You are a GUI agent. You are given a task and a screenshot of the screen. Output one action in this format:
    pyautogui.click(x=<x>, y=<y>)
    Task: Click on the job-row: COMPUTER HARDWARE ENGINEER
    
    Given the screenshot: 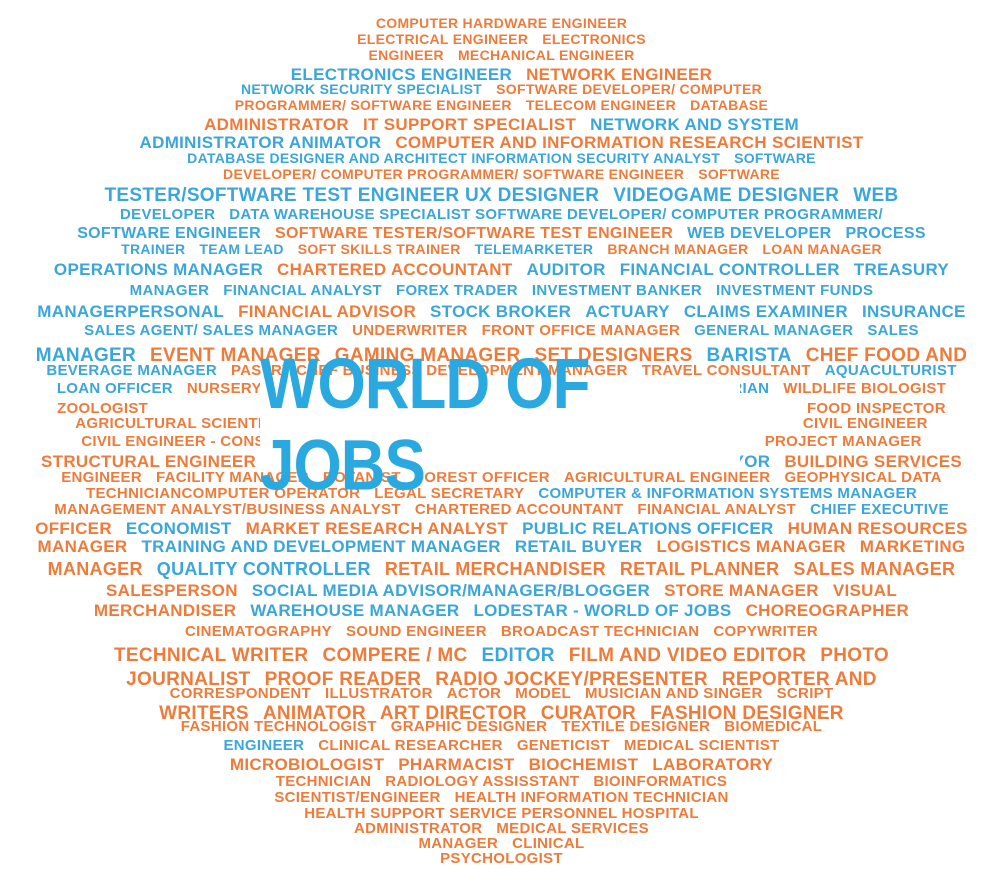 What is the action you would take?
    pyautogui.click(x=501, y=23)
    